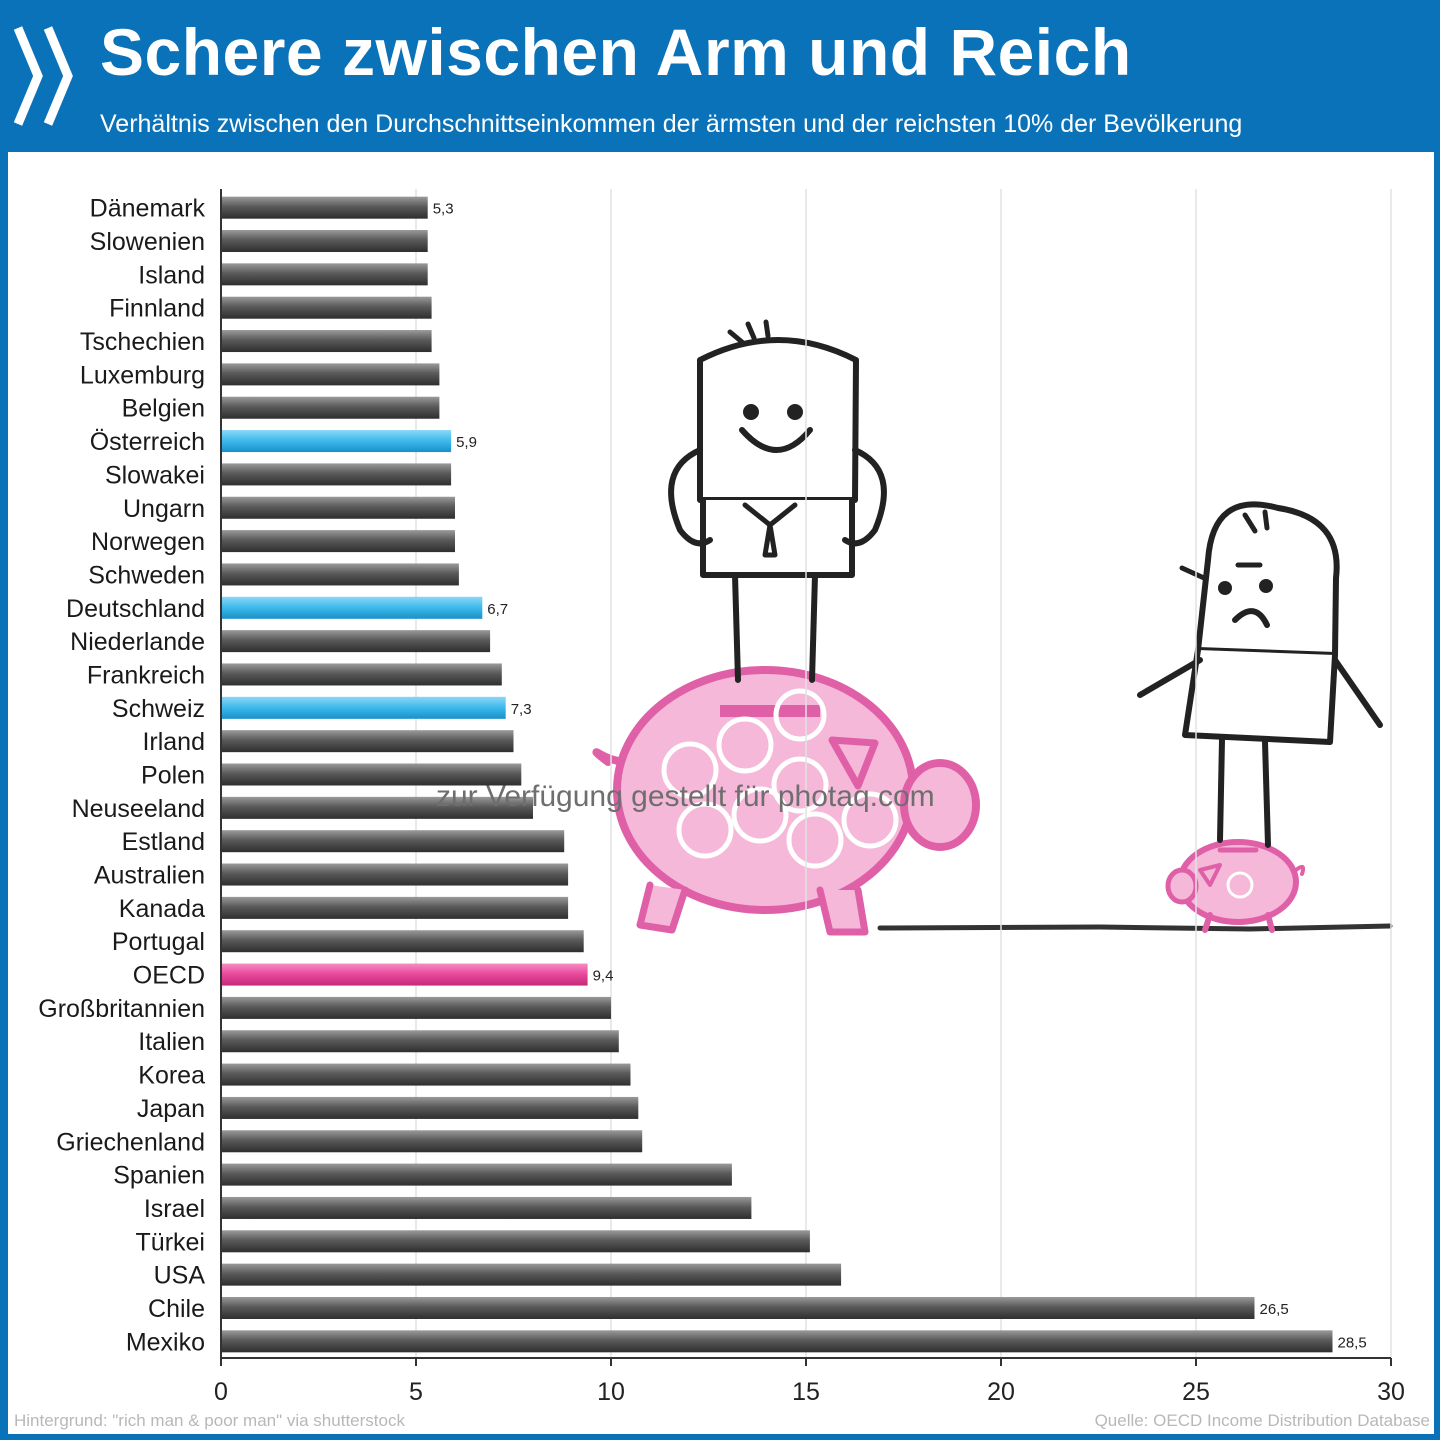  What do you see at coordinates (159, 1176) in the screenshot?
I see `category-label: Spanien` at bounding box center [159, 1176].